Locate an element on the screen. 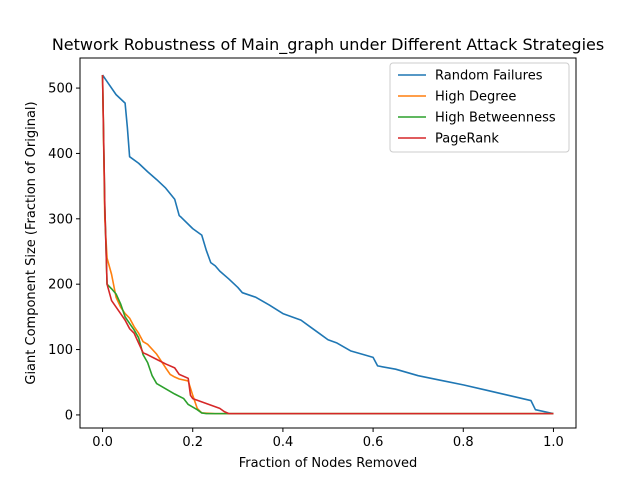 The width and height of the screenshot is (640, 480). x-axis-label: Fraction of Nodes Removed is located at coordinates (328, 463).